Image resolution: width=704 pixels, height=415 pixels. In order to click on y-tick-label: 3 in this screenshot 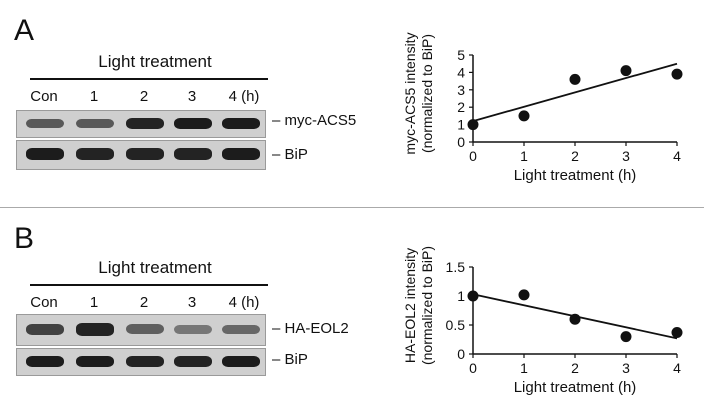, I will do `click(461, 90)`.